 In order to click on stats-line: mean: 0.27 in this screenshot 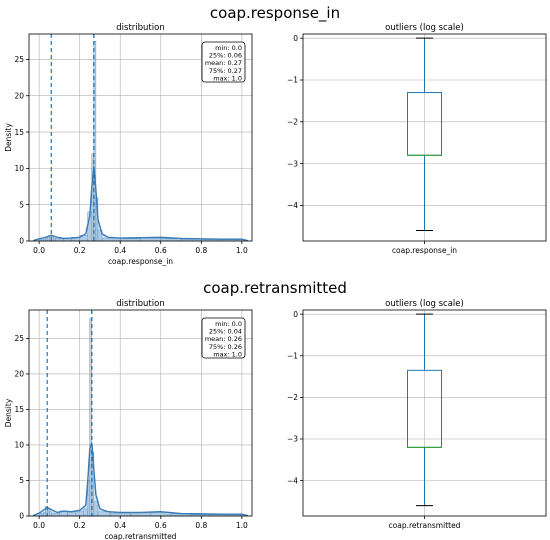, I will do `click(223, 63)`.